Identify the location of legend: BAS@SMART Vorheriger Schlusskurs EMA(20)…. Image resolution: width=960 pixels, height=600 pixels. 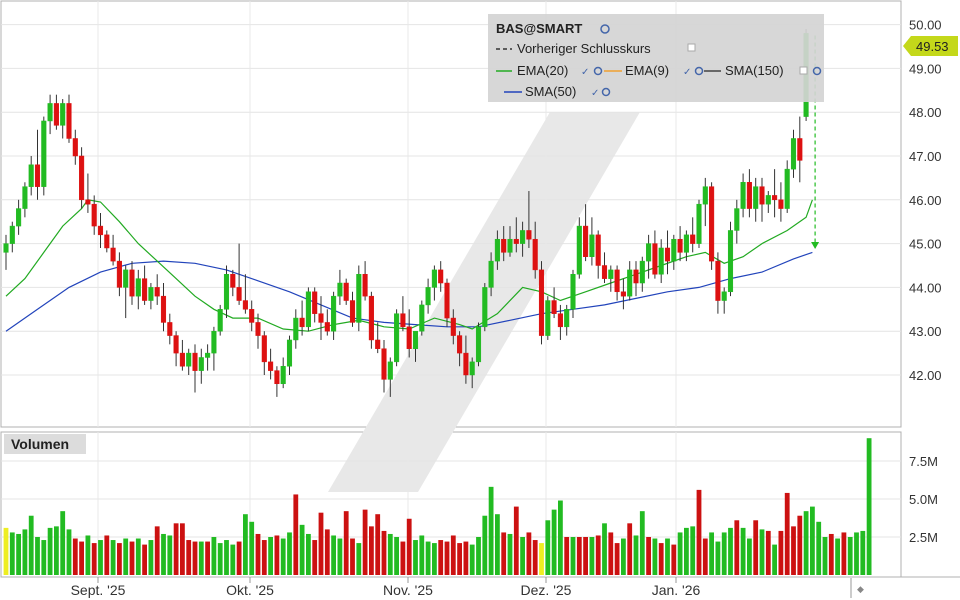
(656, 58).